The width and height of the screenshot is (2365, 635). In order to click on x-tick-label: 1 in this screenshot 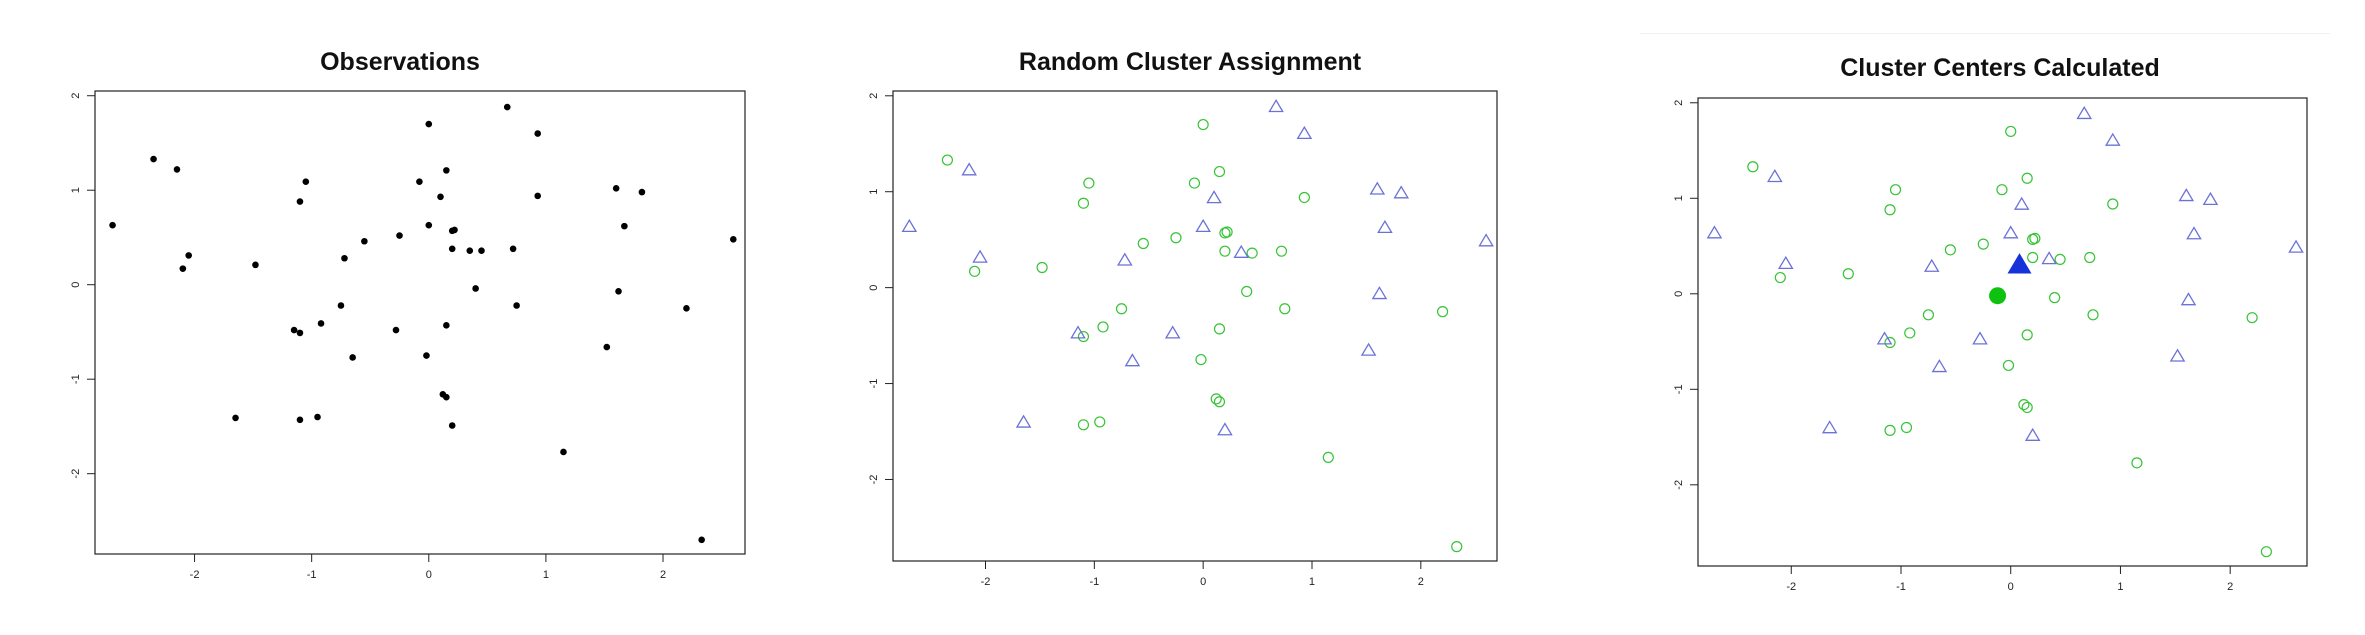, I will do `click(546, 575)`.